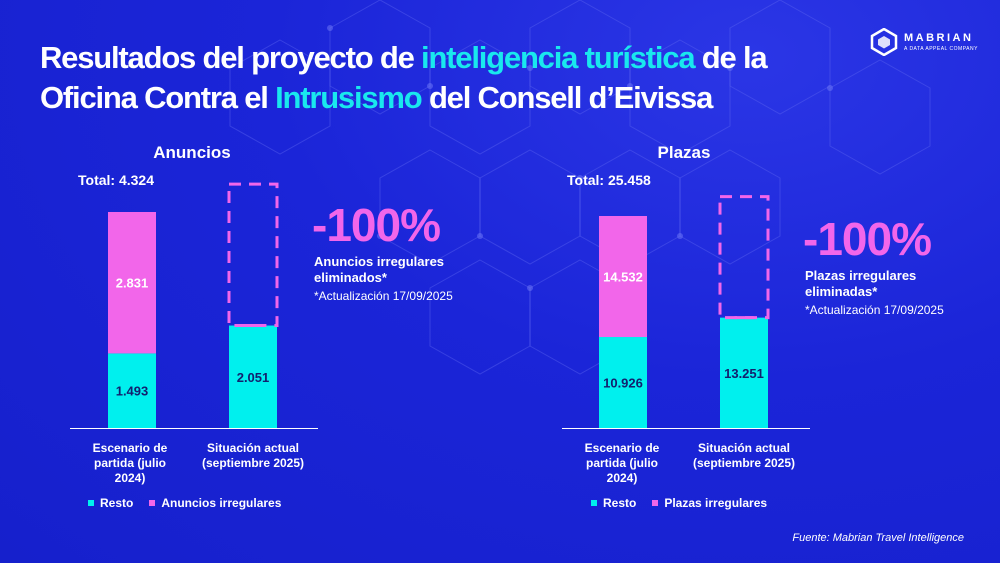  I want to click on data-label-resto-anuncios-0: 1.493, so click(132, 391).